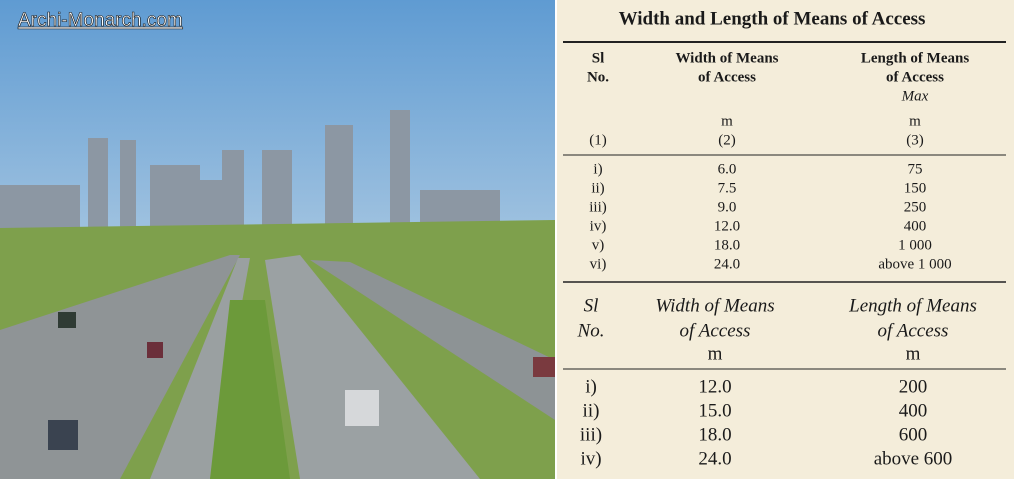 Image resolution: width=1014 pixels, height=479 pixels. Describe the element at coordinates (727, 169) in the screenshot. I see `table-cell: 6.0` at that location.